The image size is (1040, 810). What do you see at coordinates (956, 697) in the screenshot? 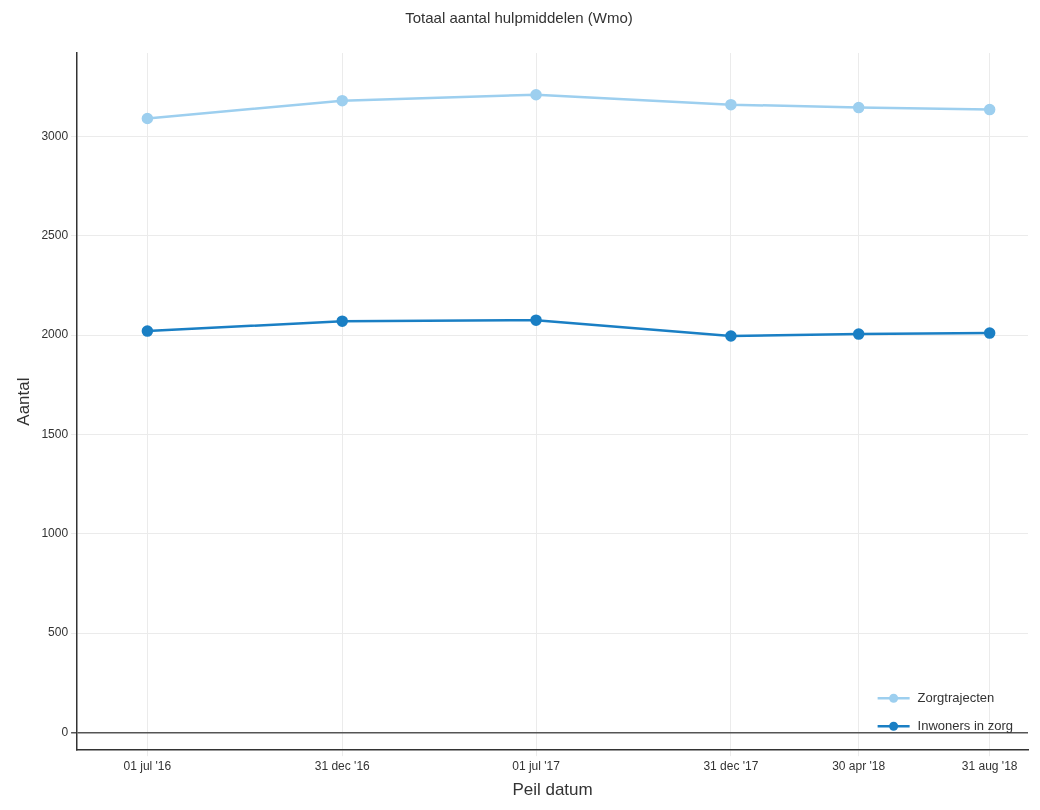
I see `legend-label: Zorgtrajecten` at bounding box center [956, 697].